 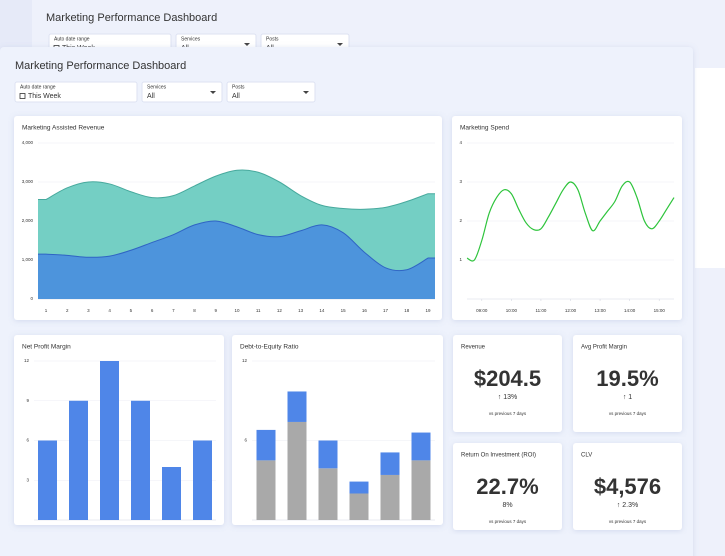 What do you see at coordinates (507, 378) in the screenshot?
I see `kpi-value: $204.5` at bounding box center [507, 378].